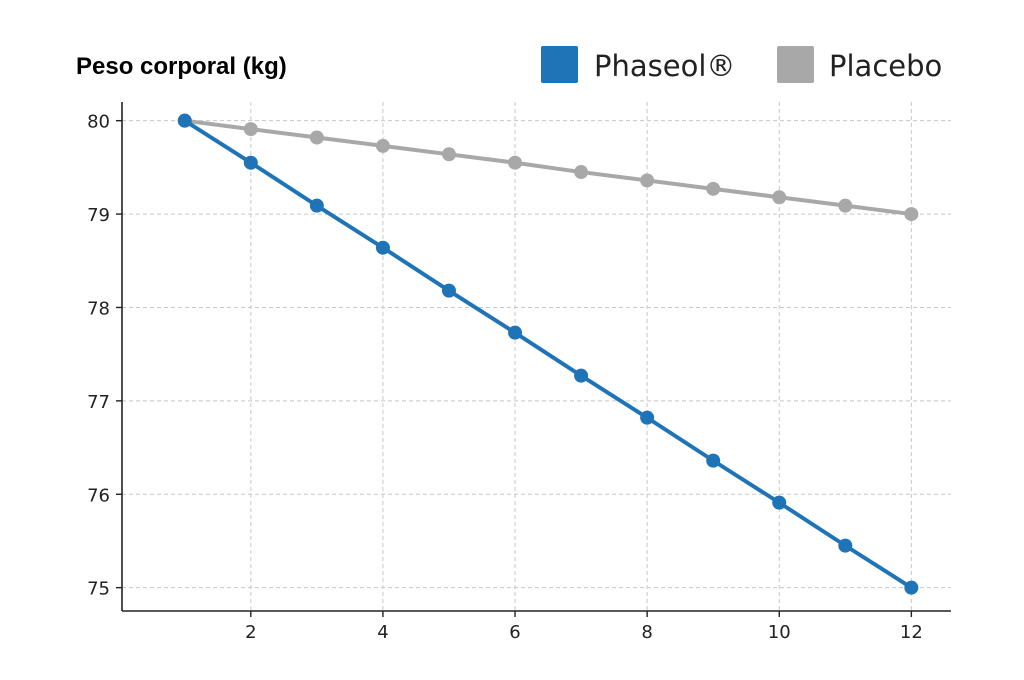 This screenshot has height=680, width=1024. Describe the element at coordinates (250, 632) in the screenshot. I see `x-tick-label: 2` at that location.